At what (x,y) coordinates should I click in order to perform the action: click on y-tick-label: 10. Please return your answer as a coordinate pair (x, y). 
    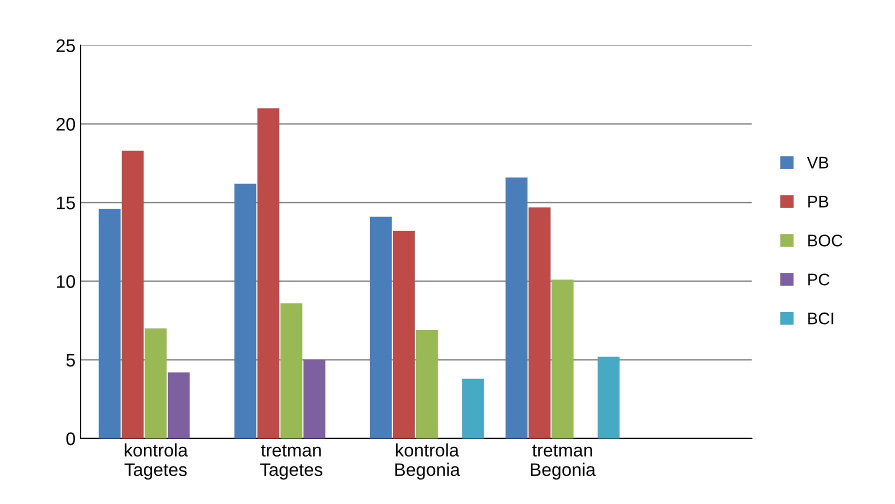
    Looking at the image, I should click on (65, 281).